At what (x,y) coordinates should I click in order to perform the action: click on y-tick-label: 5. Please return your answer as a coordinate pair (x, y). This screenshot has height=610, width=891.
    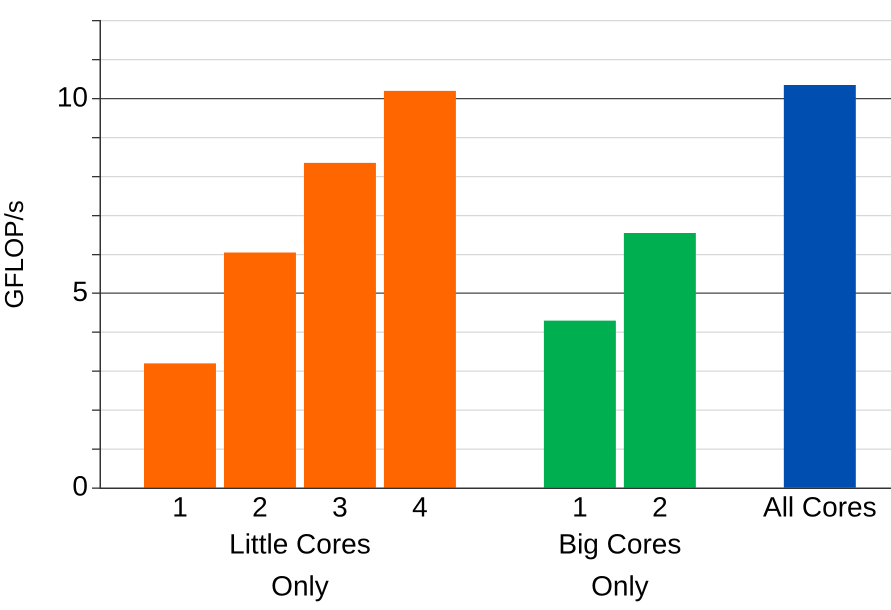
    Looking at the image, I should click on (80, 292).